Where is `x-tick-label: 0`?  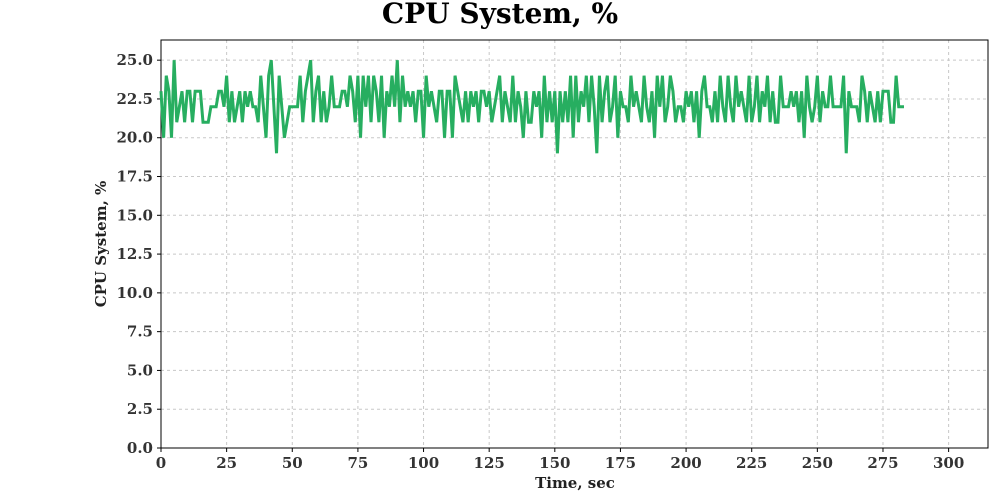
x-tick-label: 0 is located at coordinates (161, 463).